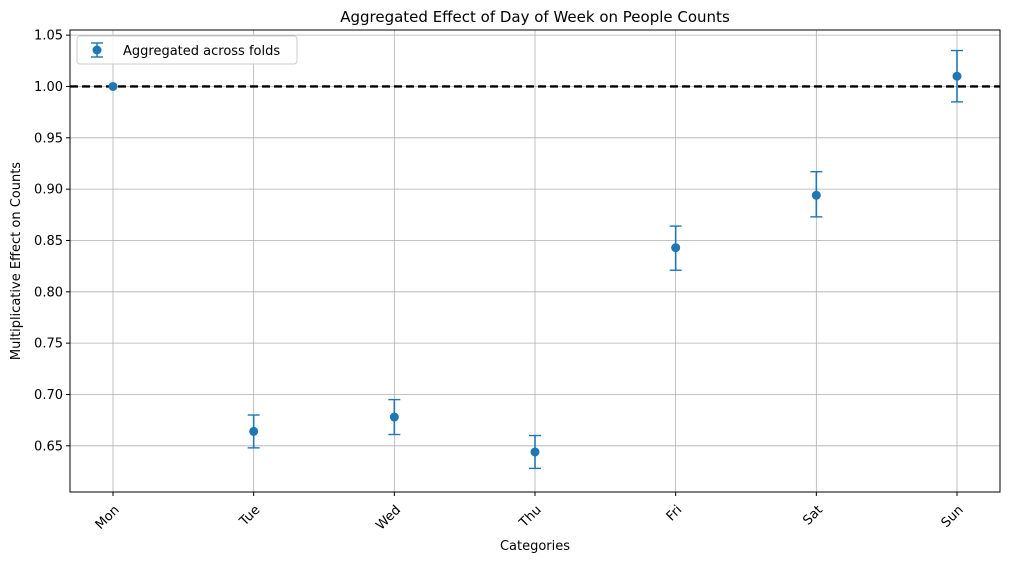 The height and width of the screenshot is (562, 1010). Describe the element at coordinates (48, 36) in the screenshot. I see `y-tick-label: 1.05` at that location.